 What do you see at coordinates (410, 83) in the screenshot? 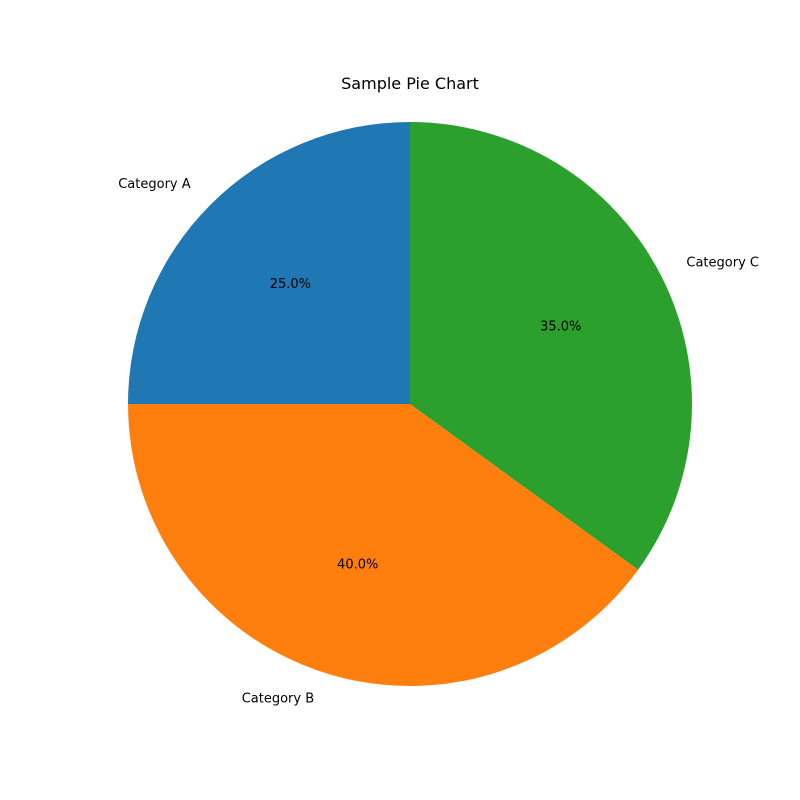
I see `chart-title: Sample Pie Chart` at bounding box center [410, 83].